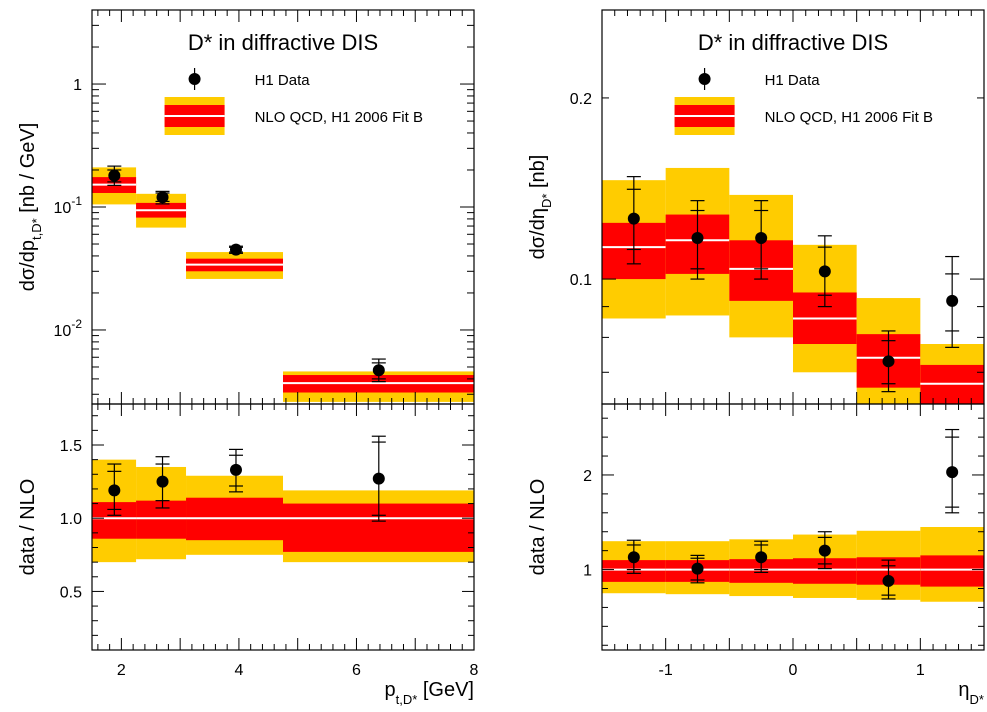 The image size is (987, 712). I want to click on y-axis-title-subscript: D*, so click(546, 201).